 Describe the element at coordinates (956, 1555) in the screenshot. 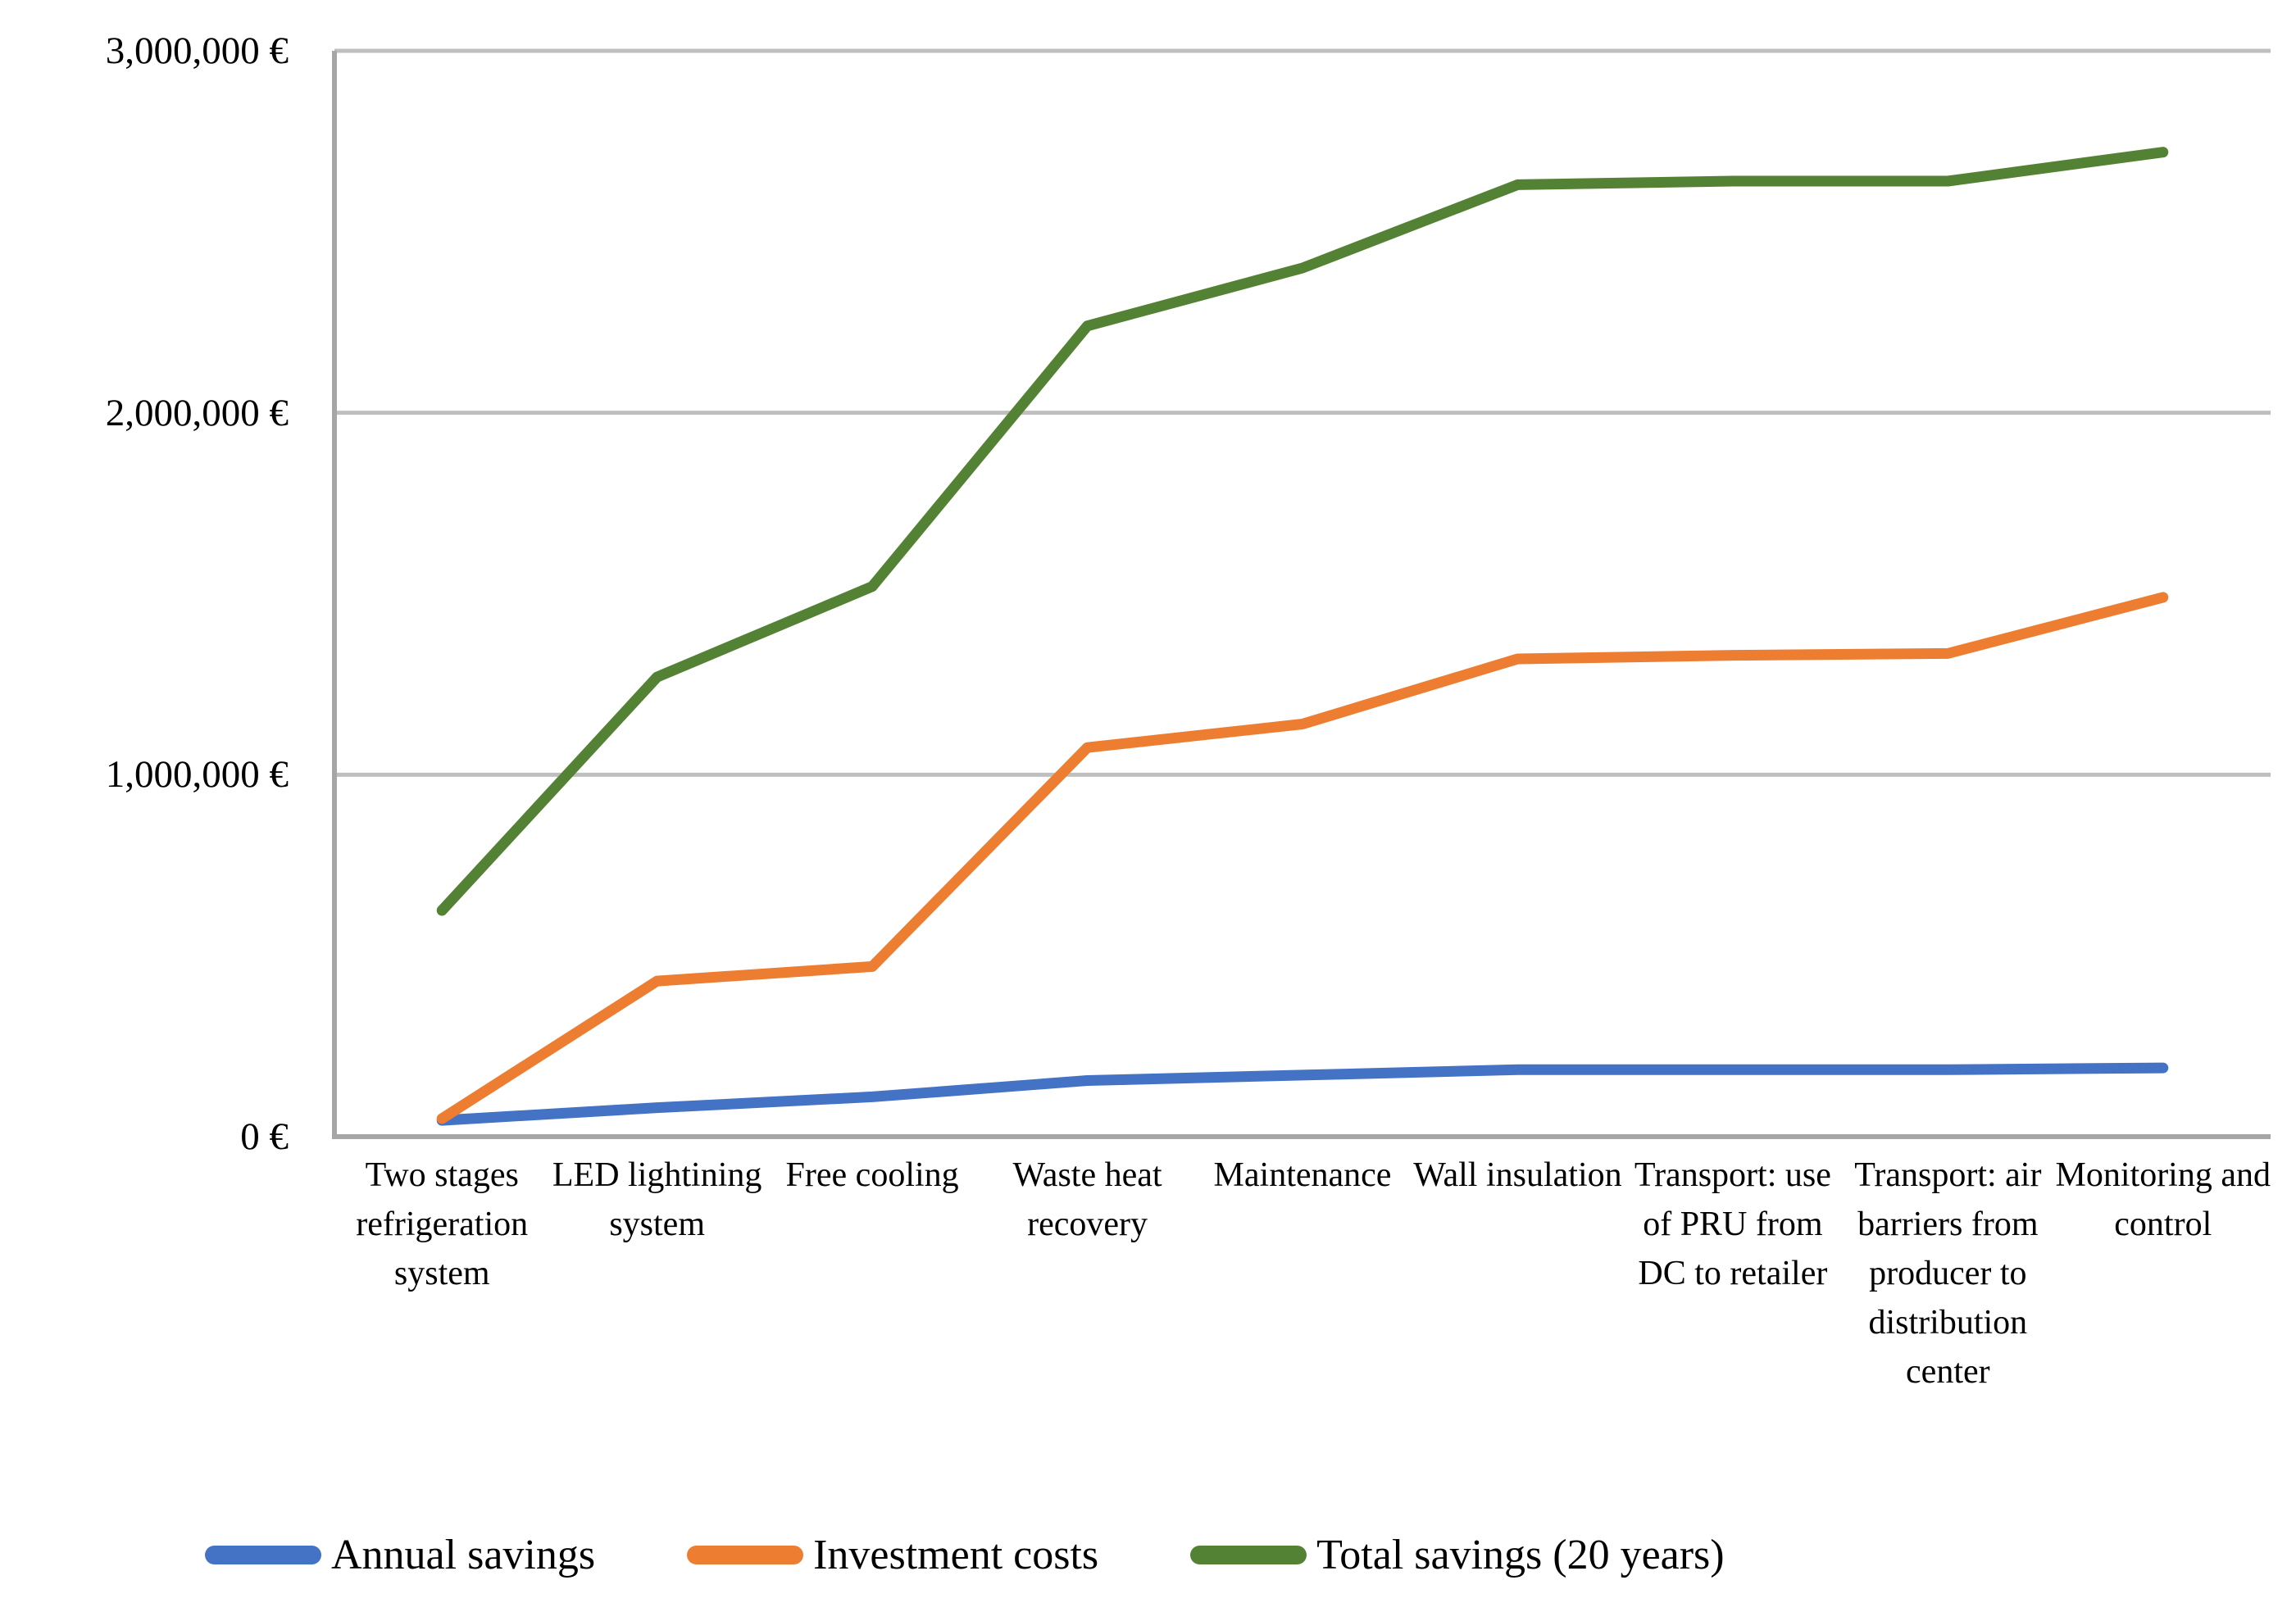

I see `legend-label: Investment costs` at that location.